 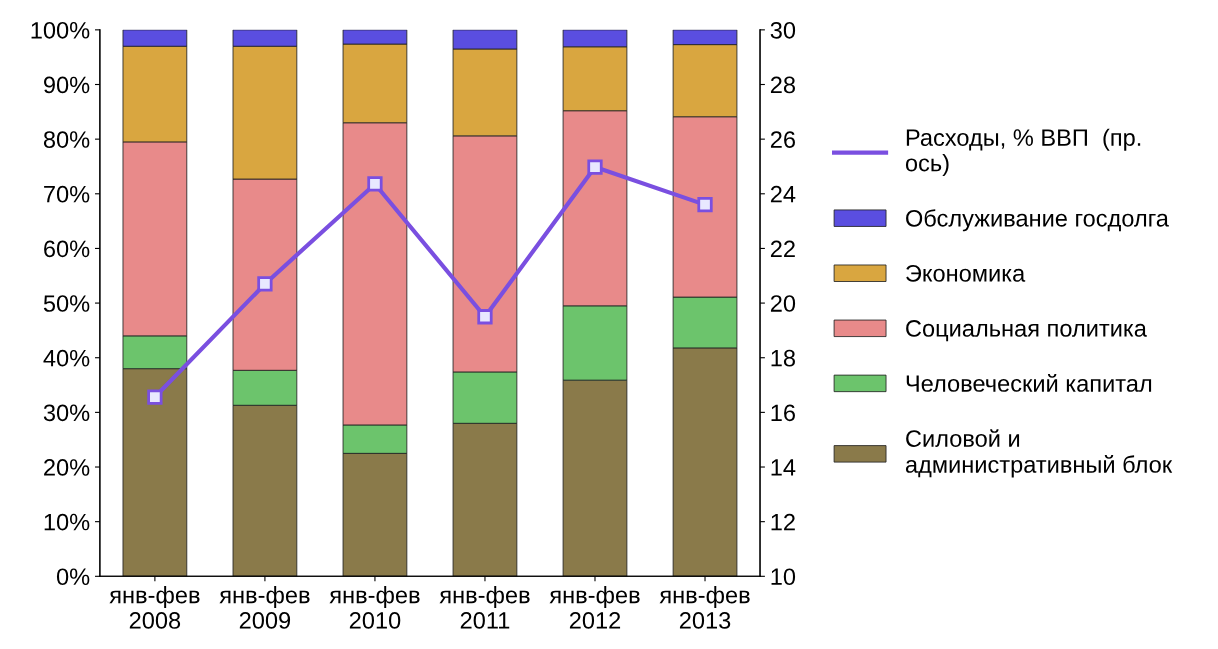 What do you see at coordinates (783, 413) in the screenshot?
I see `y2-tick-label: 16` at bounding box center [783, 413].